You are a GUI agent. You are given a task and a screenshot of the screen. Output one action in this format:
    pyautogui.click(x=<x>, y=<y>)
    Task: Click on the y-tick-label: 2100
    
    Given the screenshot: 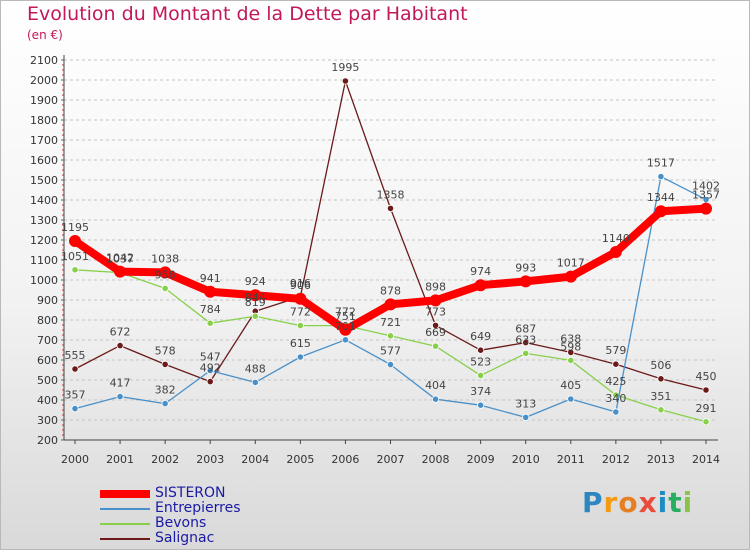 What is the action you would take?
    pyautogui.click(x=44, y=60)
    